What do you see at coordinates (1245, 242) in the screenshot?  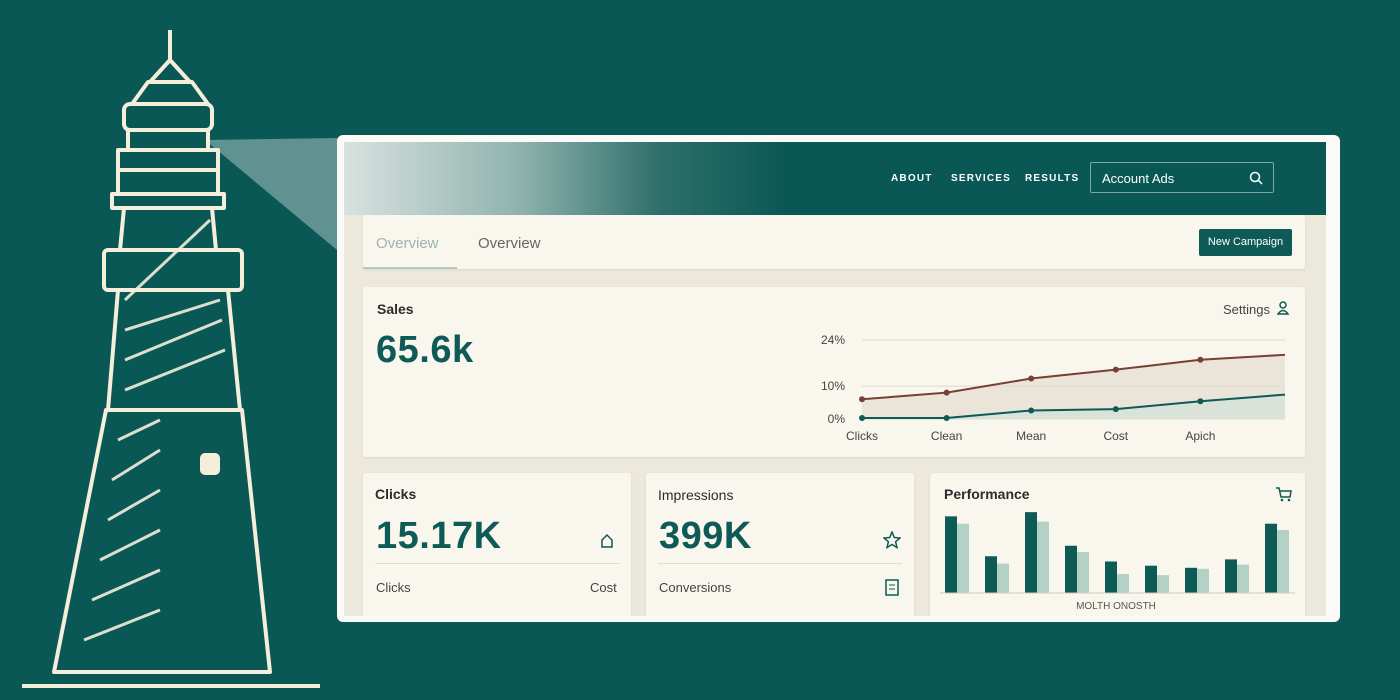 I see `new-campaign-button: New Campaign` at bounding box center [1245, 242].